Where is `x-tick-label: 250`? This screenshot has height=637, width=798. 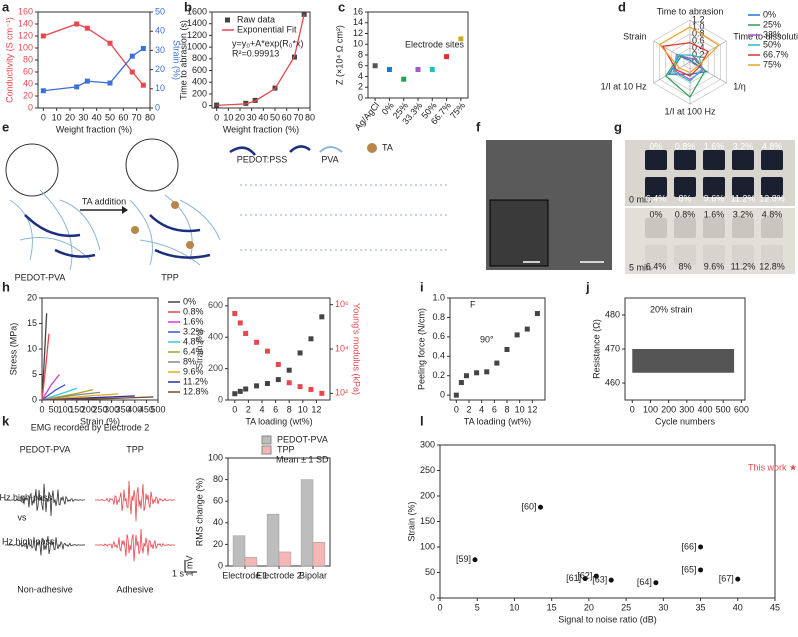
x-tick-label: 250 is located at coordinates (99, 409).